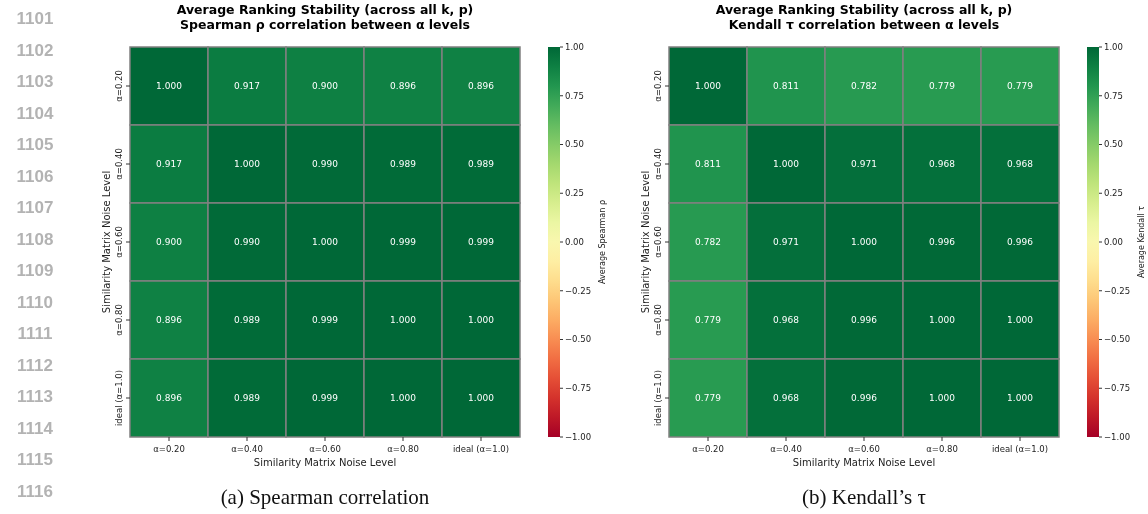  What do you see at coordinates (864, 24) in the screenshot?
I see `chart-subtitle: Kendall τ correlation between α levels` at bounding box center [864, 24].